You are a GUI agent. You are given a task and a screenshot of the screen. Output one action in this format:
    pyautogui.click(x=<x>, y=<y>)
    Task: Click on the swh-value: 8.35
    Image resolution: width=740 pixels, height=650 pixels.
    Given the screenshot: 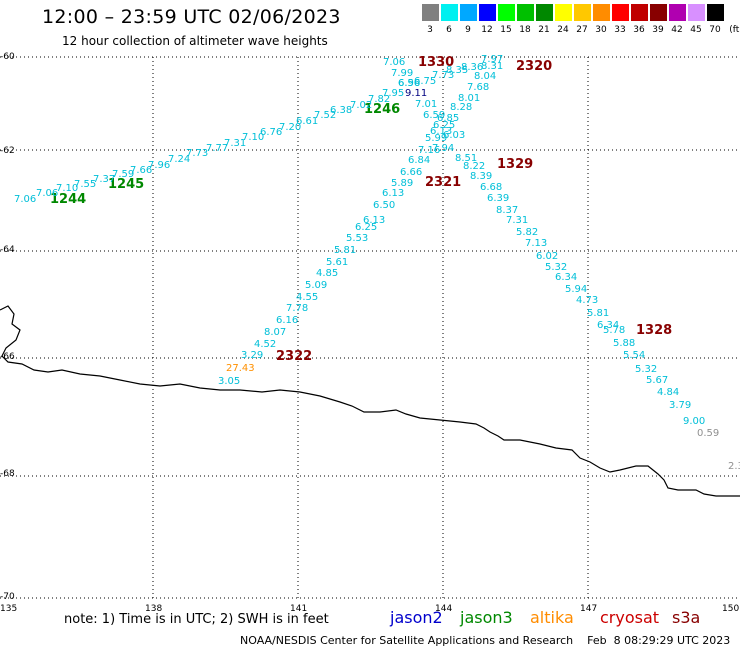 What is the action you would take?
    pyautogui.click(x=457, y=70)
    